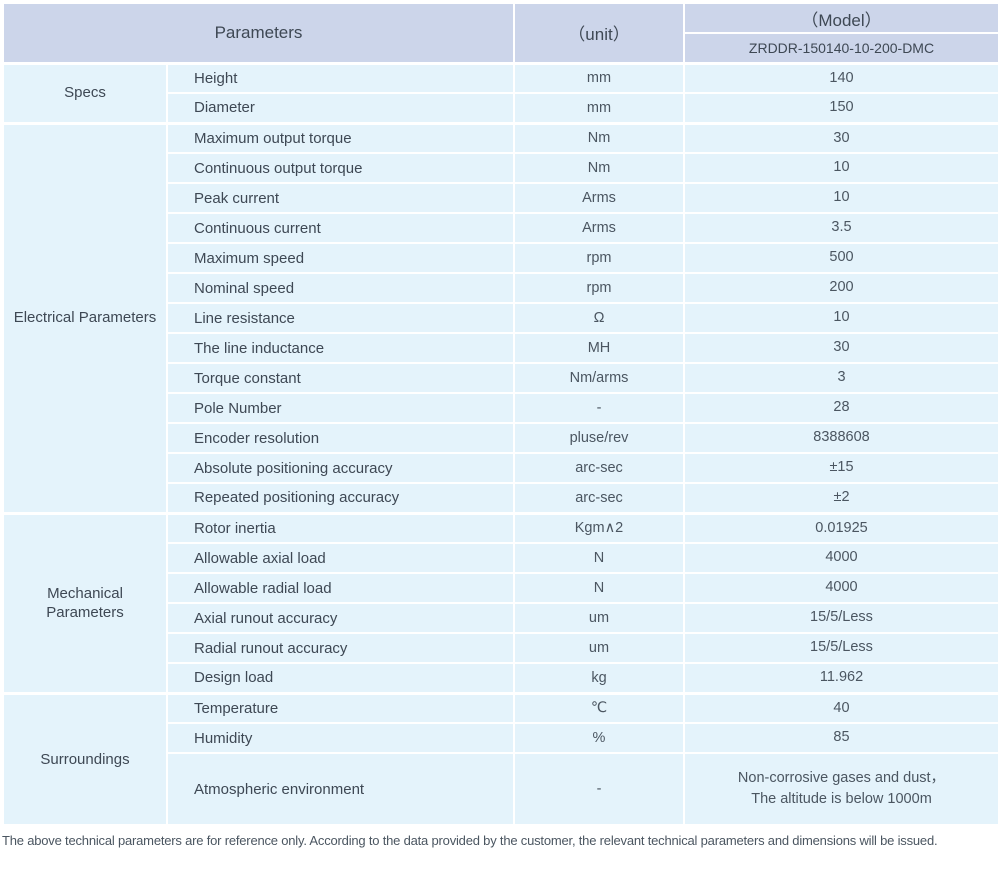 The height and width of the screenshot is (877, 1000). Describe the element at coordinates (841, 378) in the screenshot. I see `param-value: 3` at that location.